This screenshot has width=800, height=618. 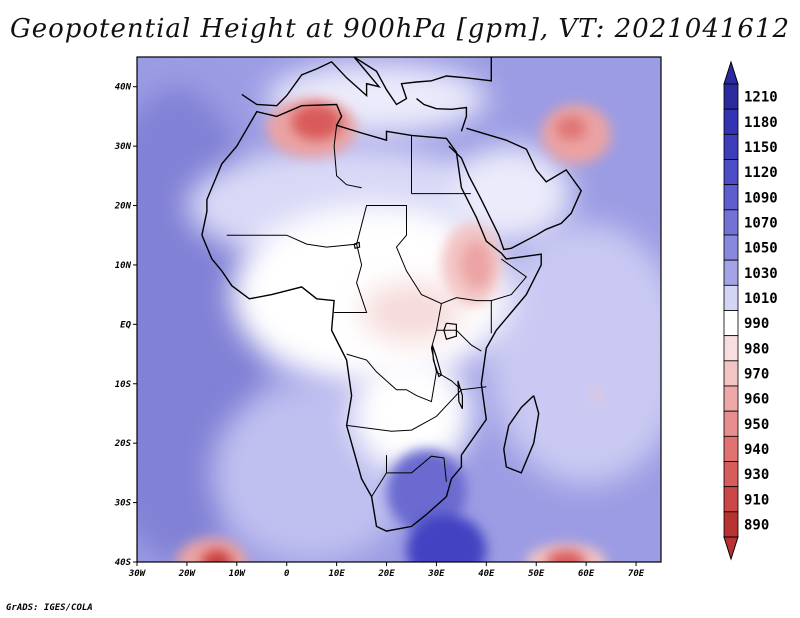 What do you see at coordinates (123, 207) in the screenshot?
I see `lat-tick-label: 20N` at bounding box center [123, 207].